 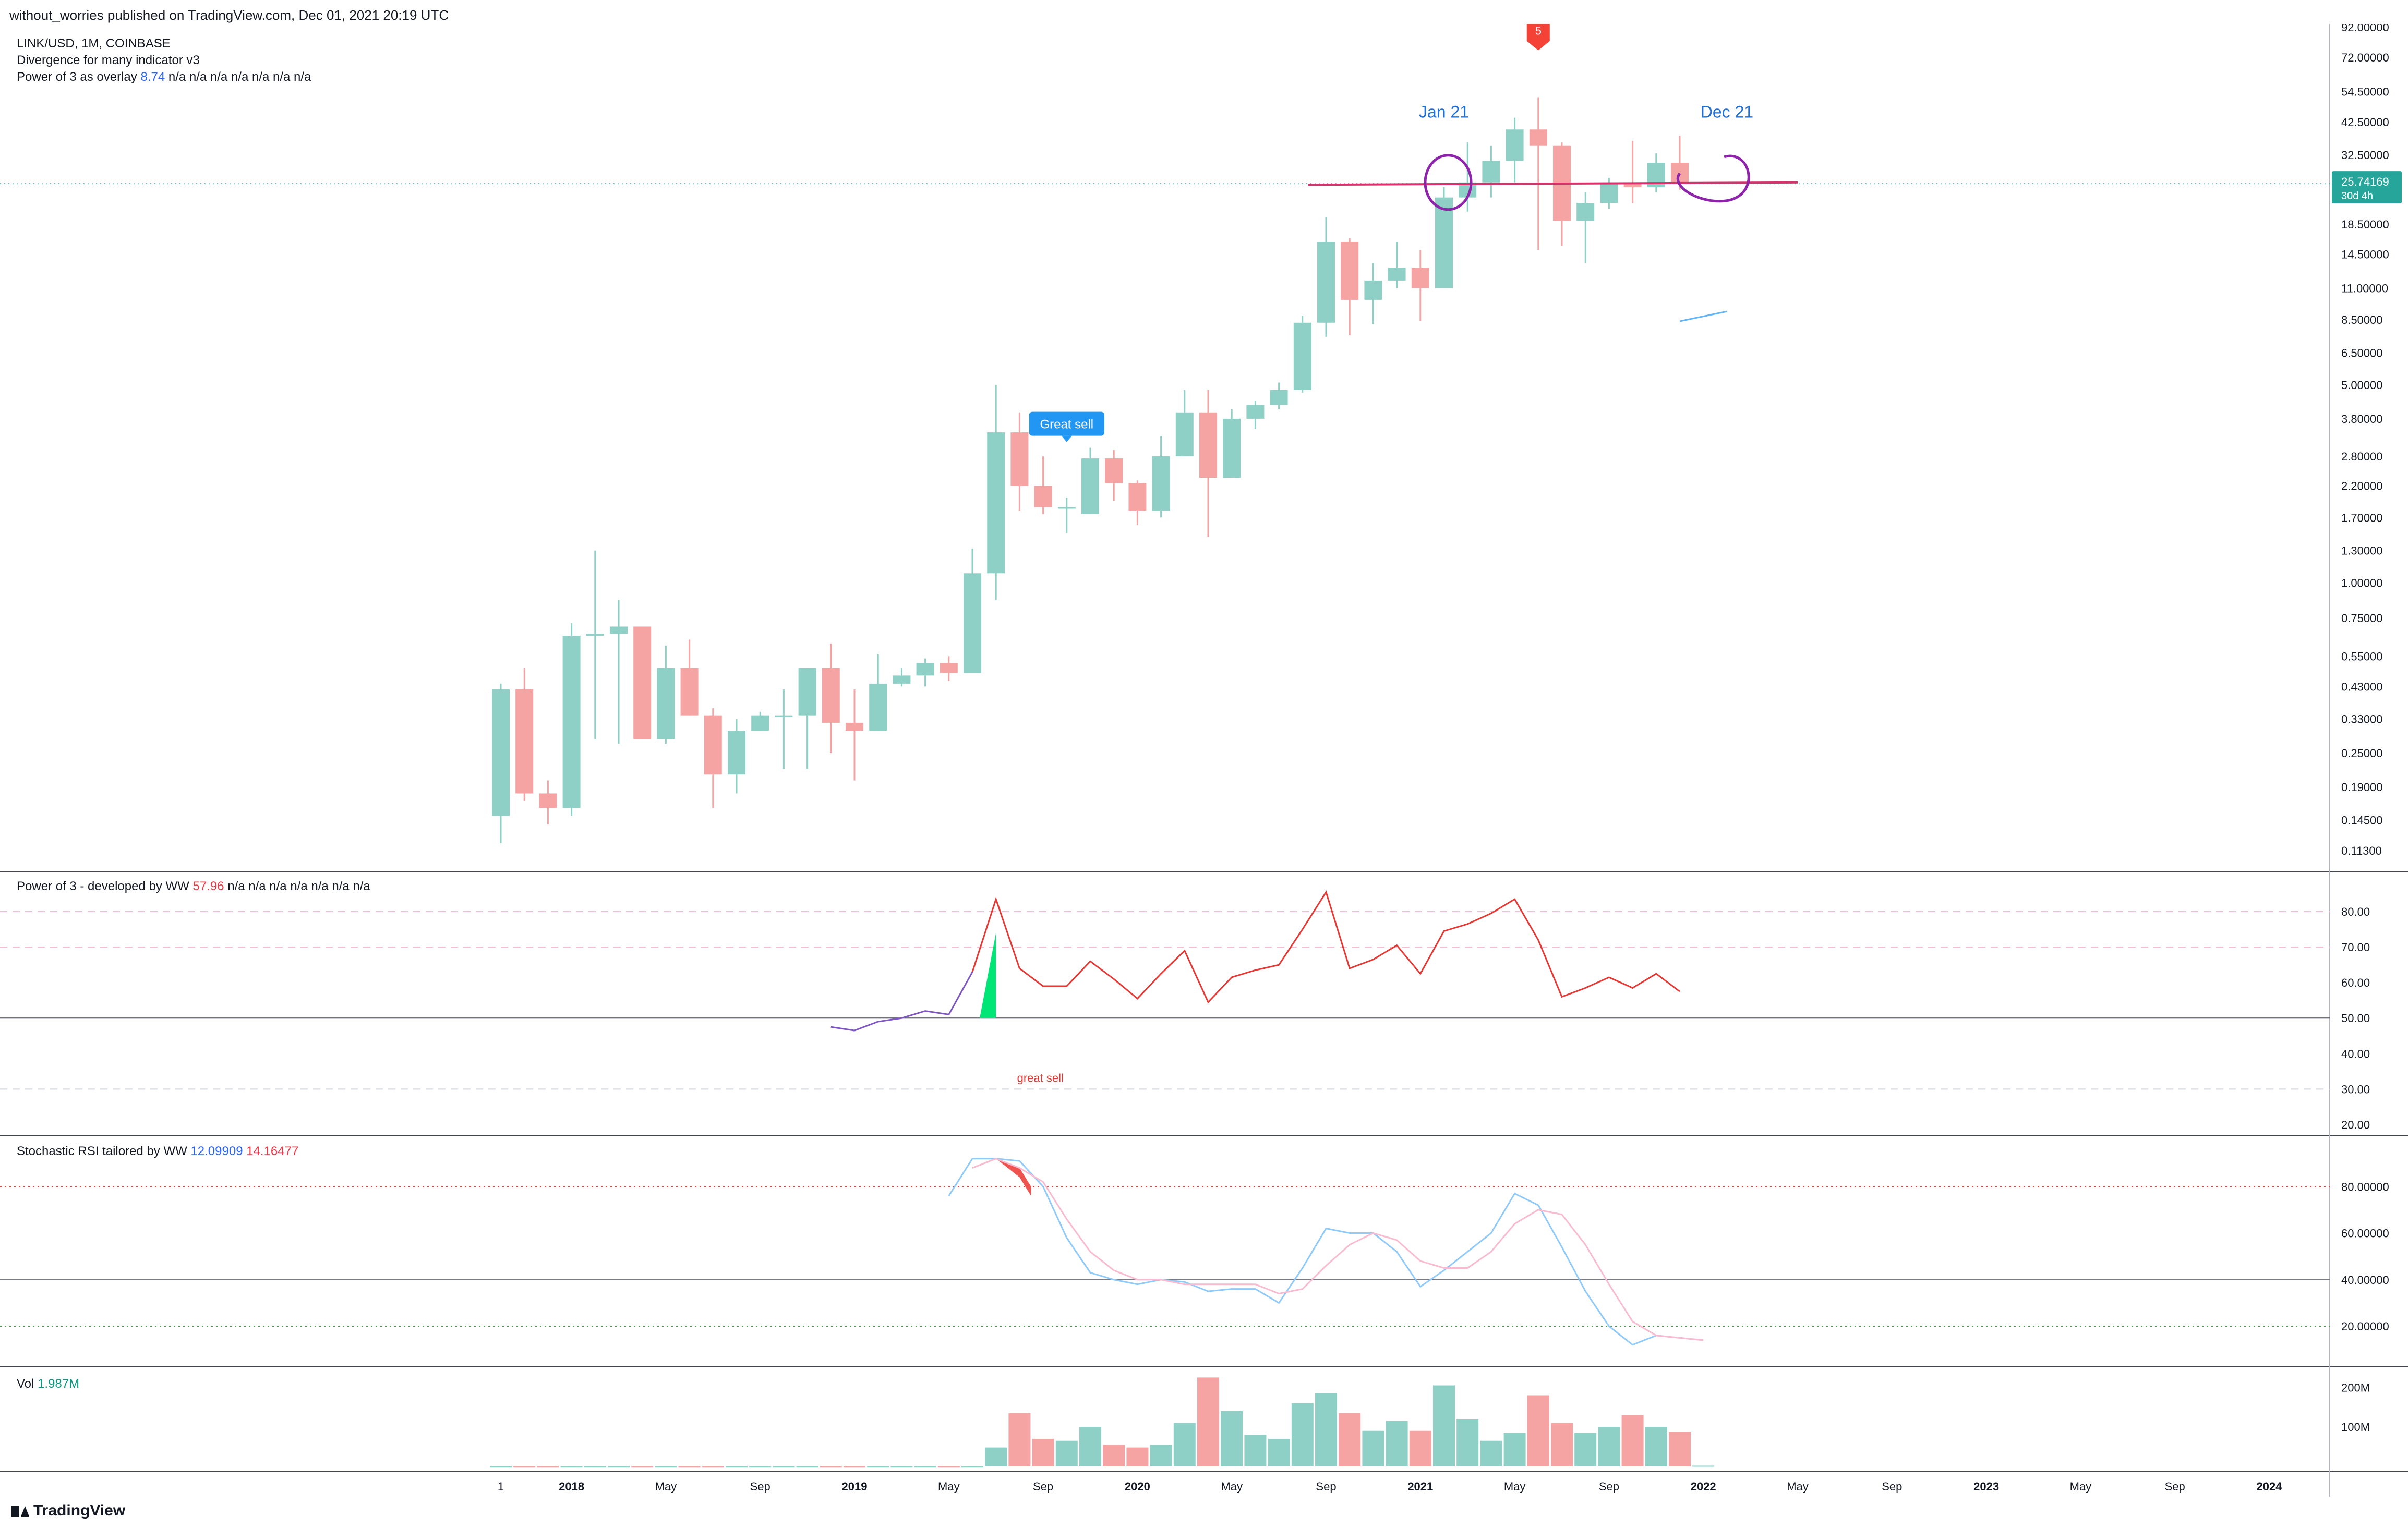 I want to click on tradingview-logo-icon, so click(x=20, y=1511).